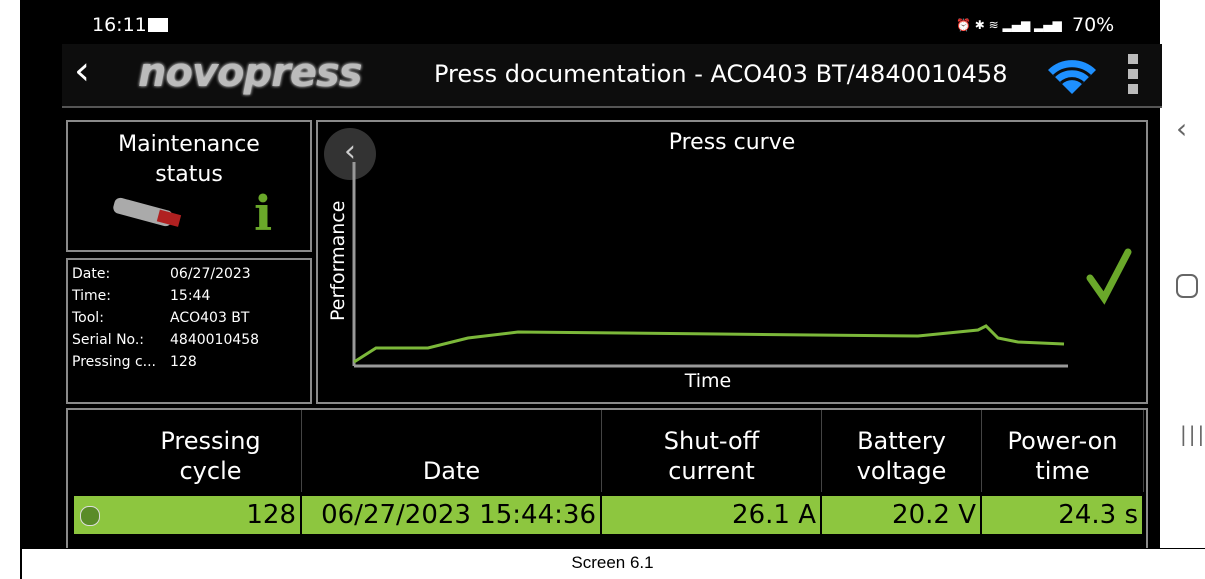  What do you see at coordinates (1063, 451) in the screenshot?
I see `column-header: Power-on time` at bounding box center [1063, 451].